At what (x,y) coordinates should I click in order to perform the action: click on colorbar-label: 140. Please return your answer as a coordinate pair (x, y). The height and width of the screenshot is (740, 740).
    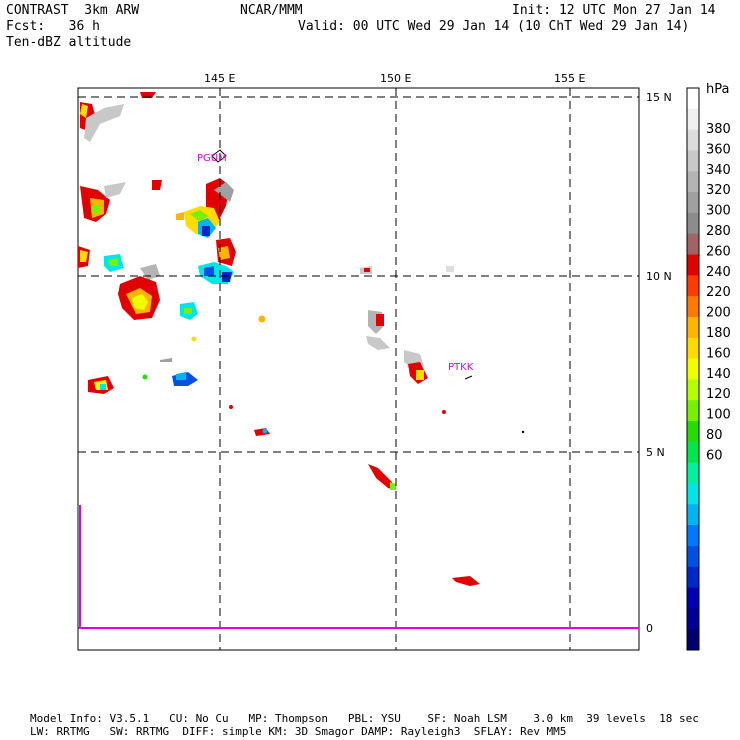
    Looking at the image, I should click on (718, 374).